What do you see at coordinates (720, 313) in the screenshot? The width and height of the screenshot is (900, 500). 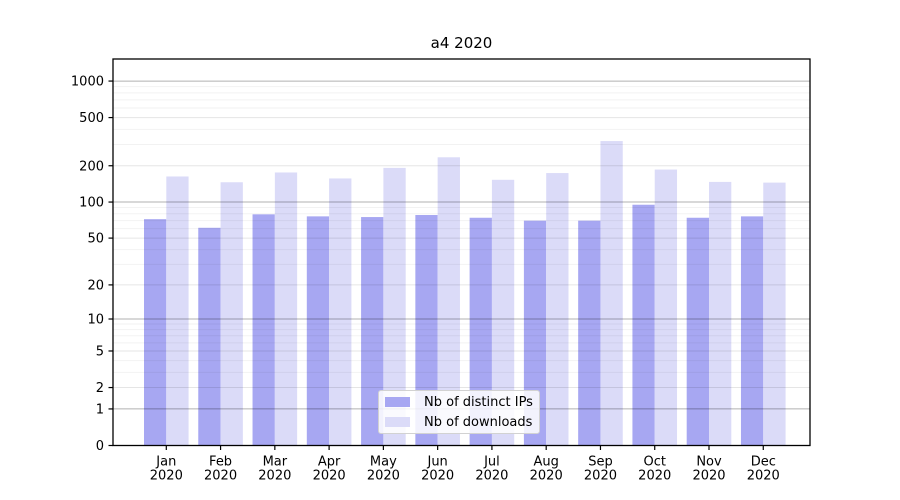 I see `bar-downloads-nov` at bounding box center [720, 313].